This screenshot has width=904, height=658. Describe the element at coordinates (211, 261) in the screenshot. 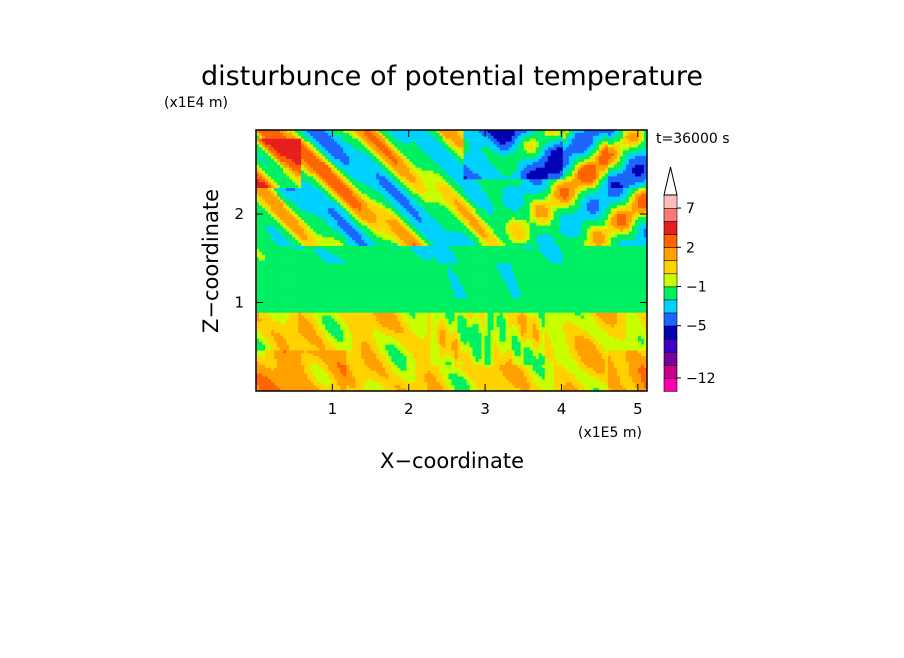

I see `y-axis-label: Z−coordinate` at that location.